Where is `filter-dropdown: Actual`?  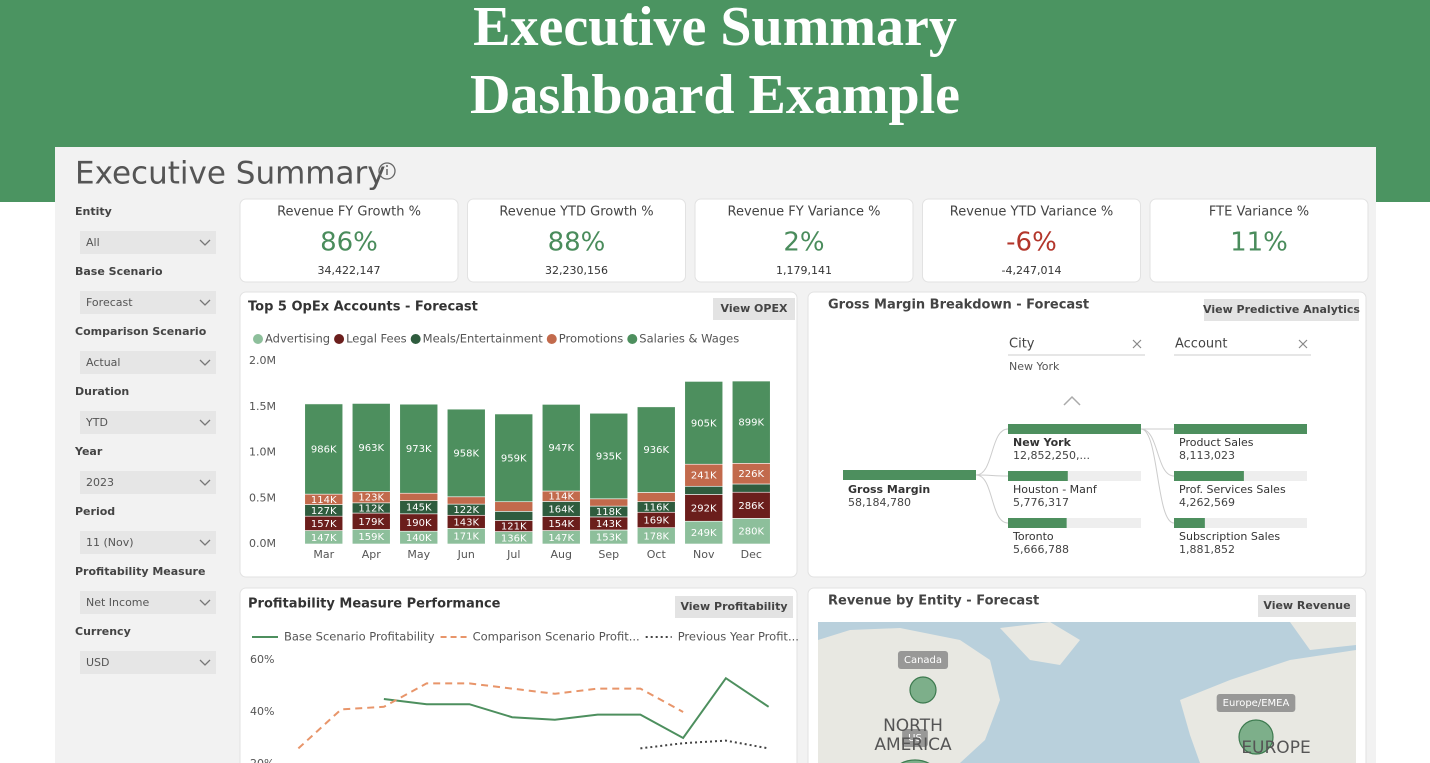
filter-dropdown: Actual is located at coordinates (148, 362).